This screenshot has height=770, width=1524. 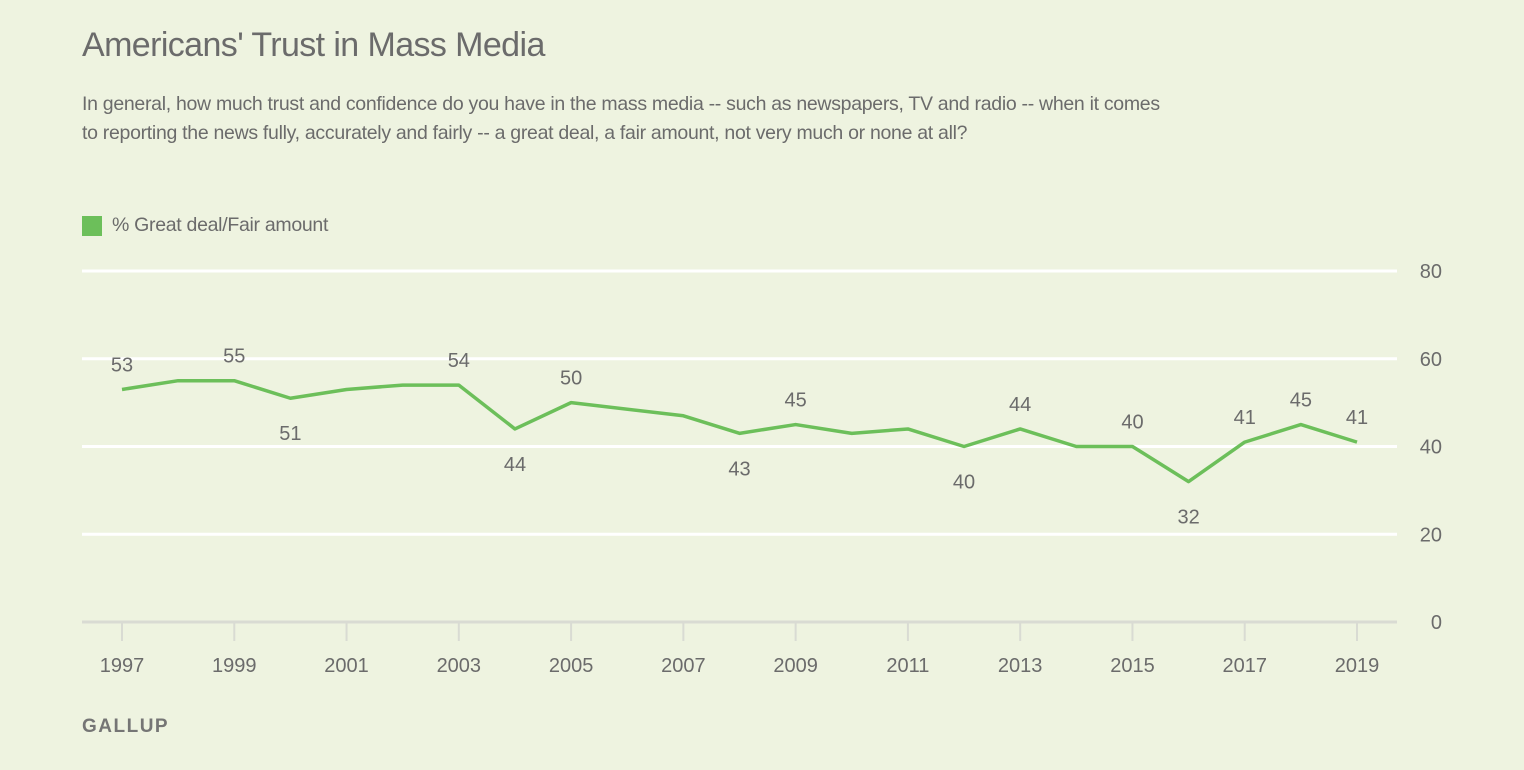 I want to click on chart-title: Americans' Trust in Mass Media, so click(x=313, y=45).